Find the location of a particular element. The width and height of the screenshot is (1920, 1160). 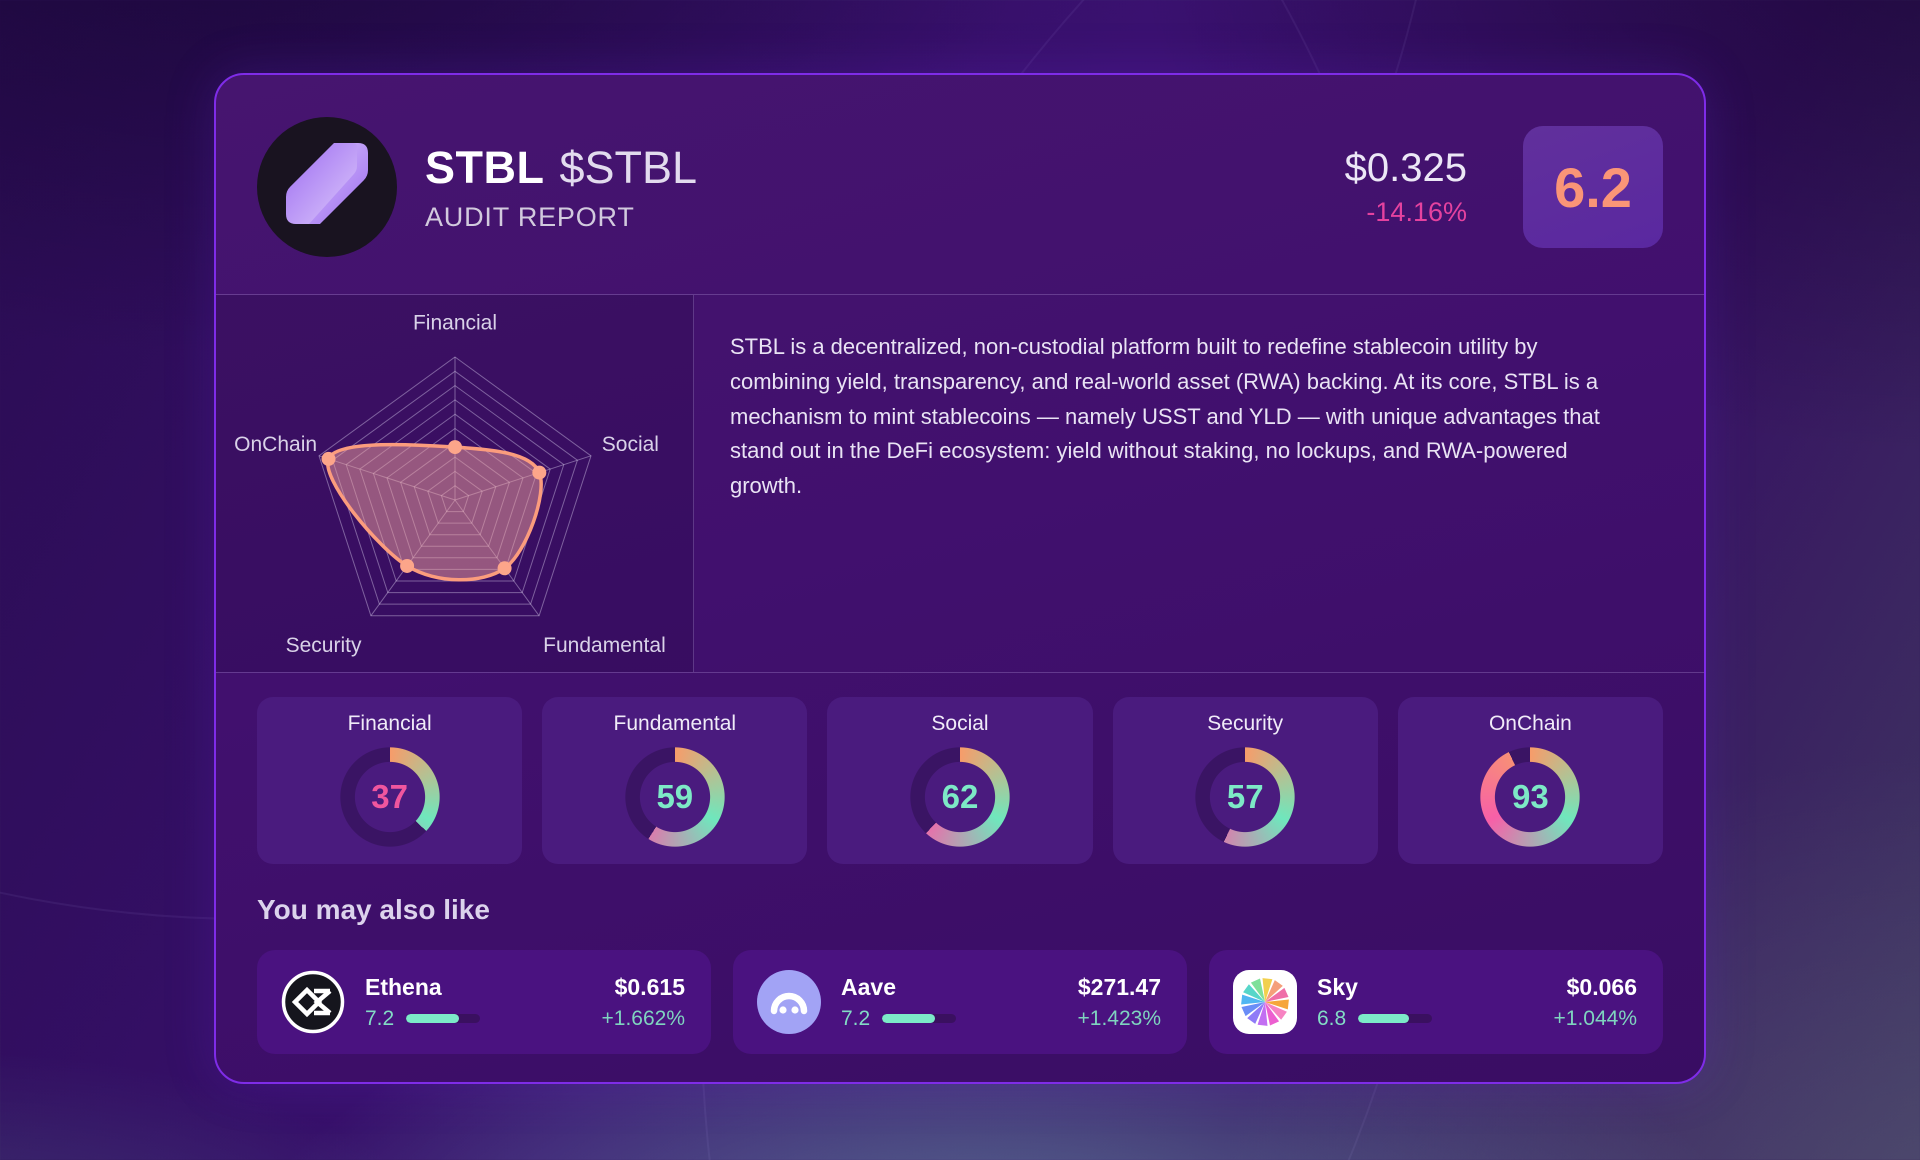

score-card-onchain: OnChain 93 is located at coordinates (1530, 780).